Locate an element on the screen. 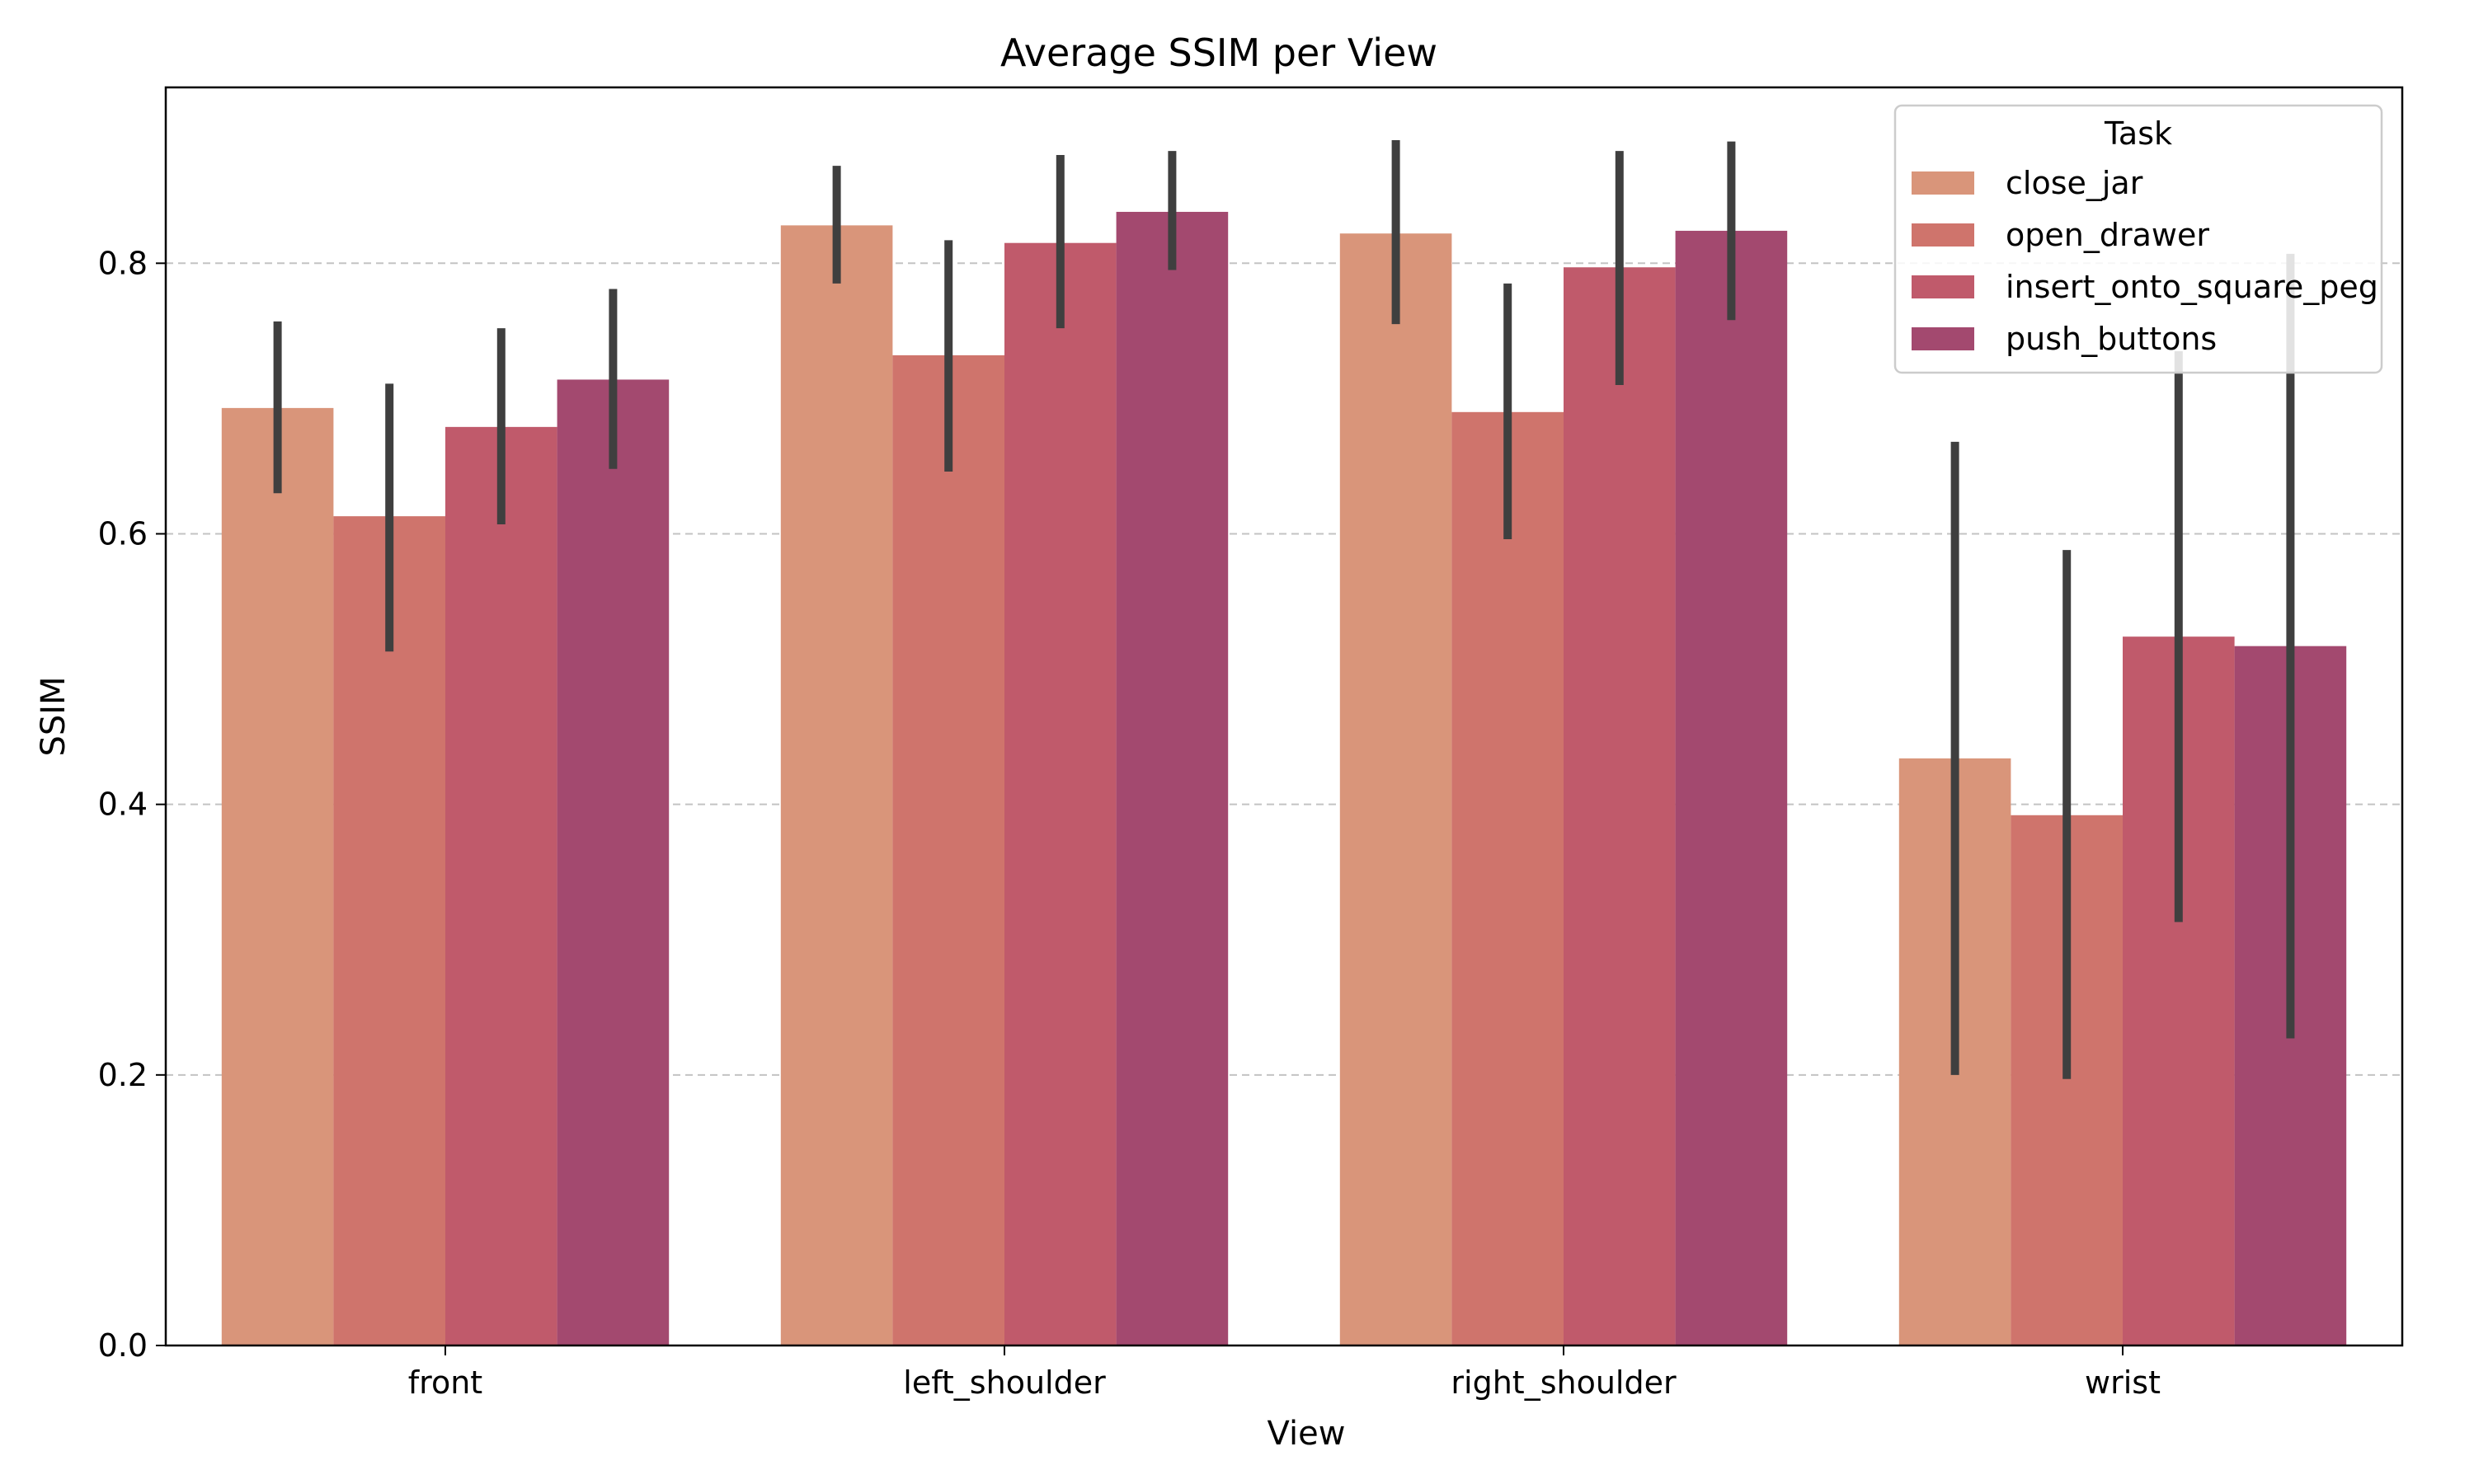 Image resolution: width=2474 pixels, height=1484 pixels. bar-open_drawer-left_shoulder is located at coordinates (948, 850).